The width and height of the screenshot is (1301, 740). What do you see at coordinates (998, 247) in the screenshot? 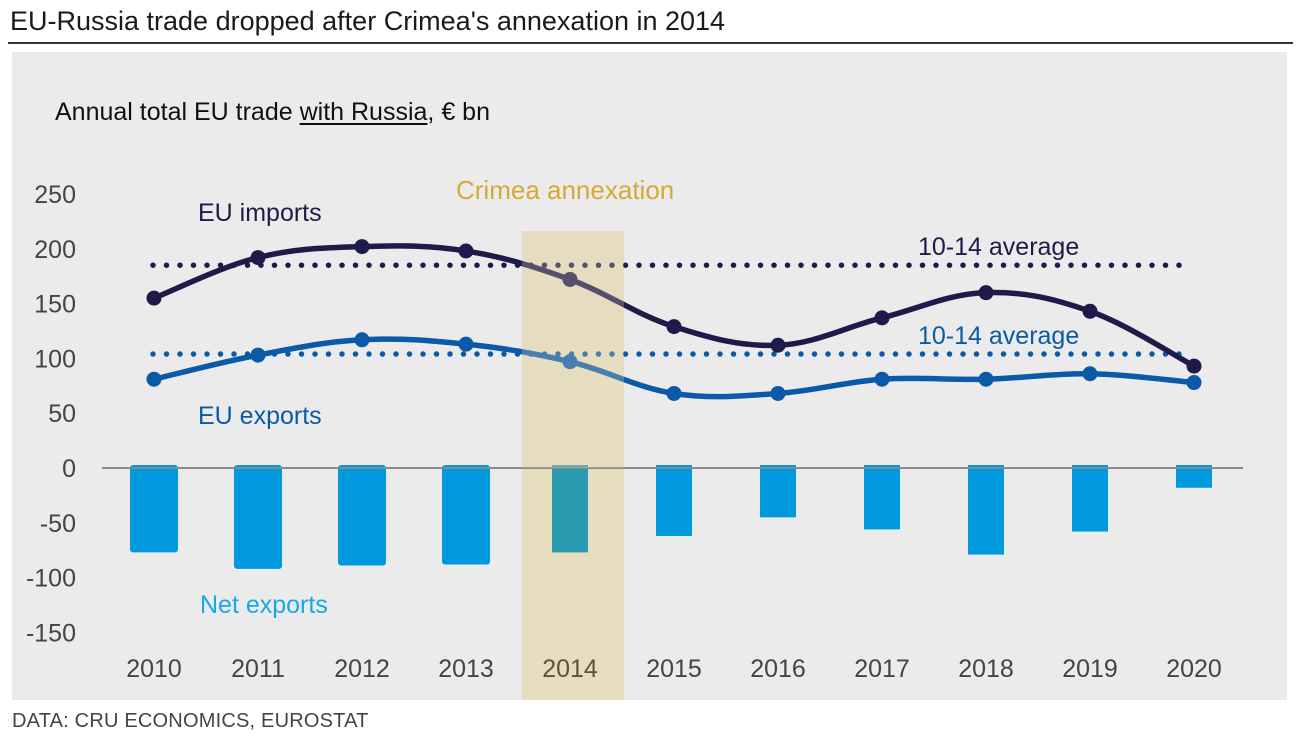
I see `imports-average-label: 10-14 average` at bounding box center [998, 247].